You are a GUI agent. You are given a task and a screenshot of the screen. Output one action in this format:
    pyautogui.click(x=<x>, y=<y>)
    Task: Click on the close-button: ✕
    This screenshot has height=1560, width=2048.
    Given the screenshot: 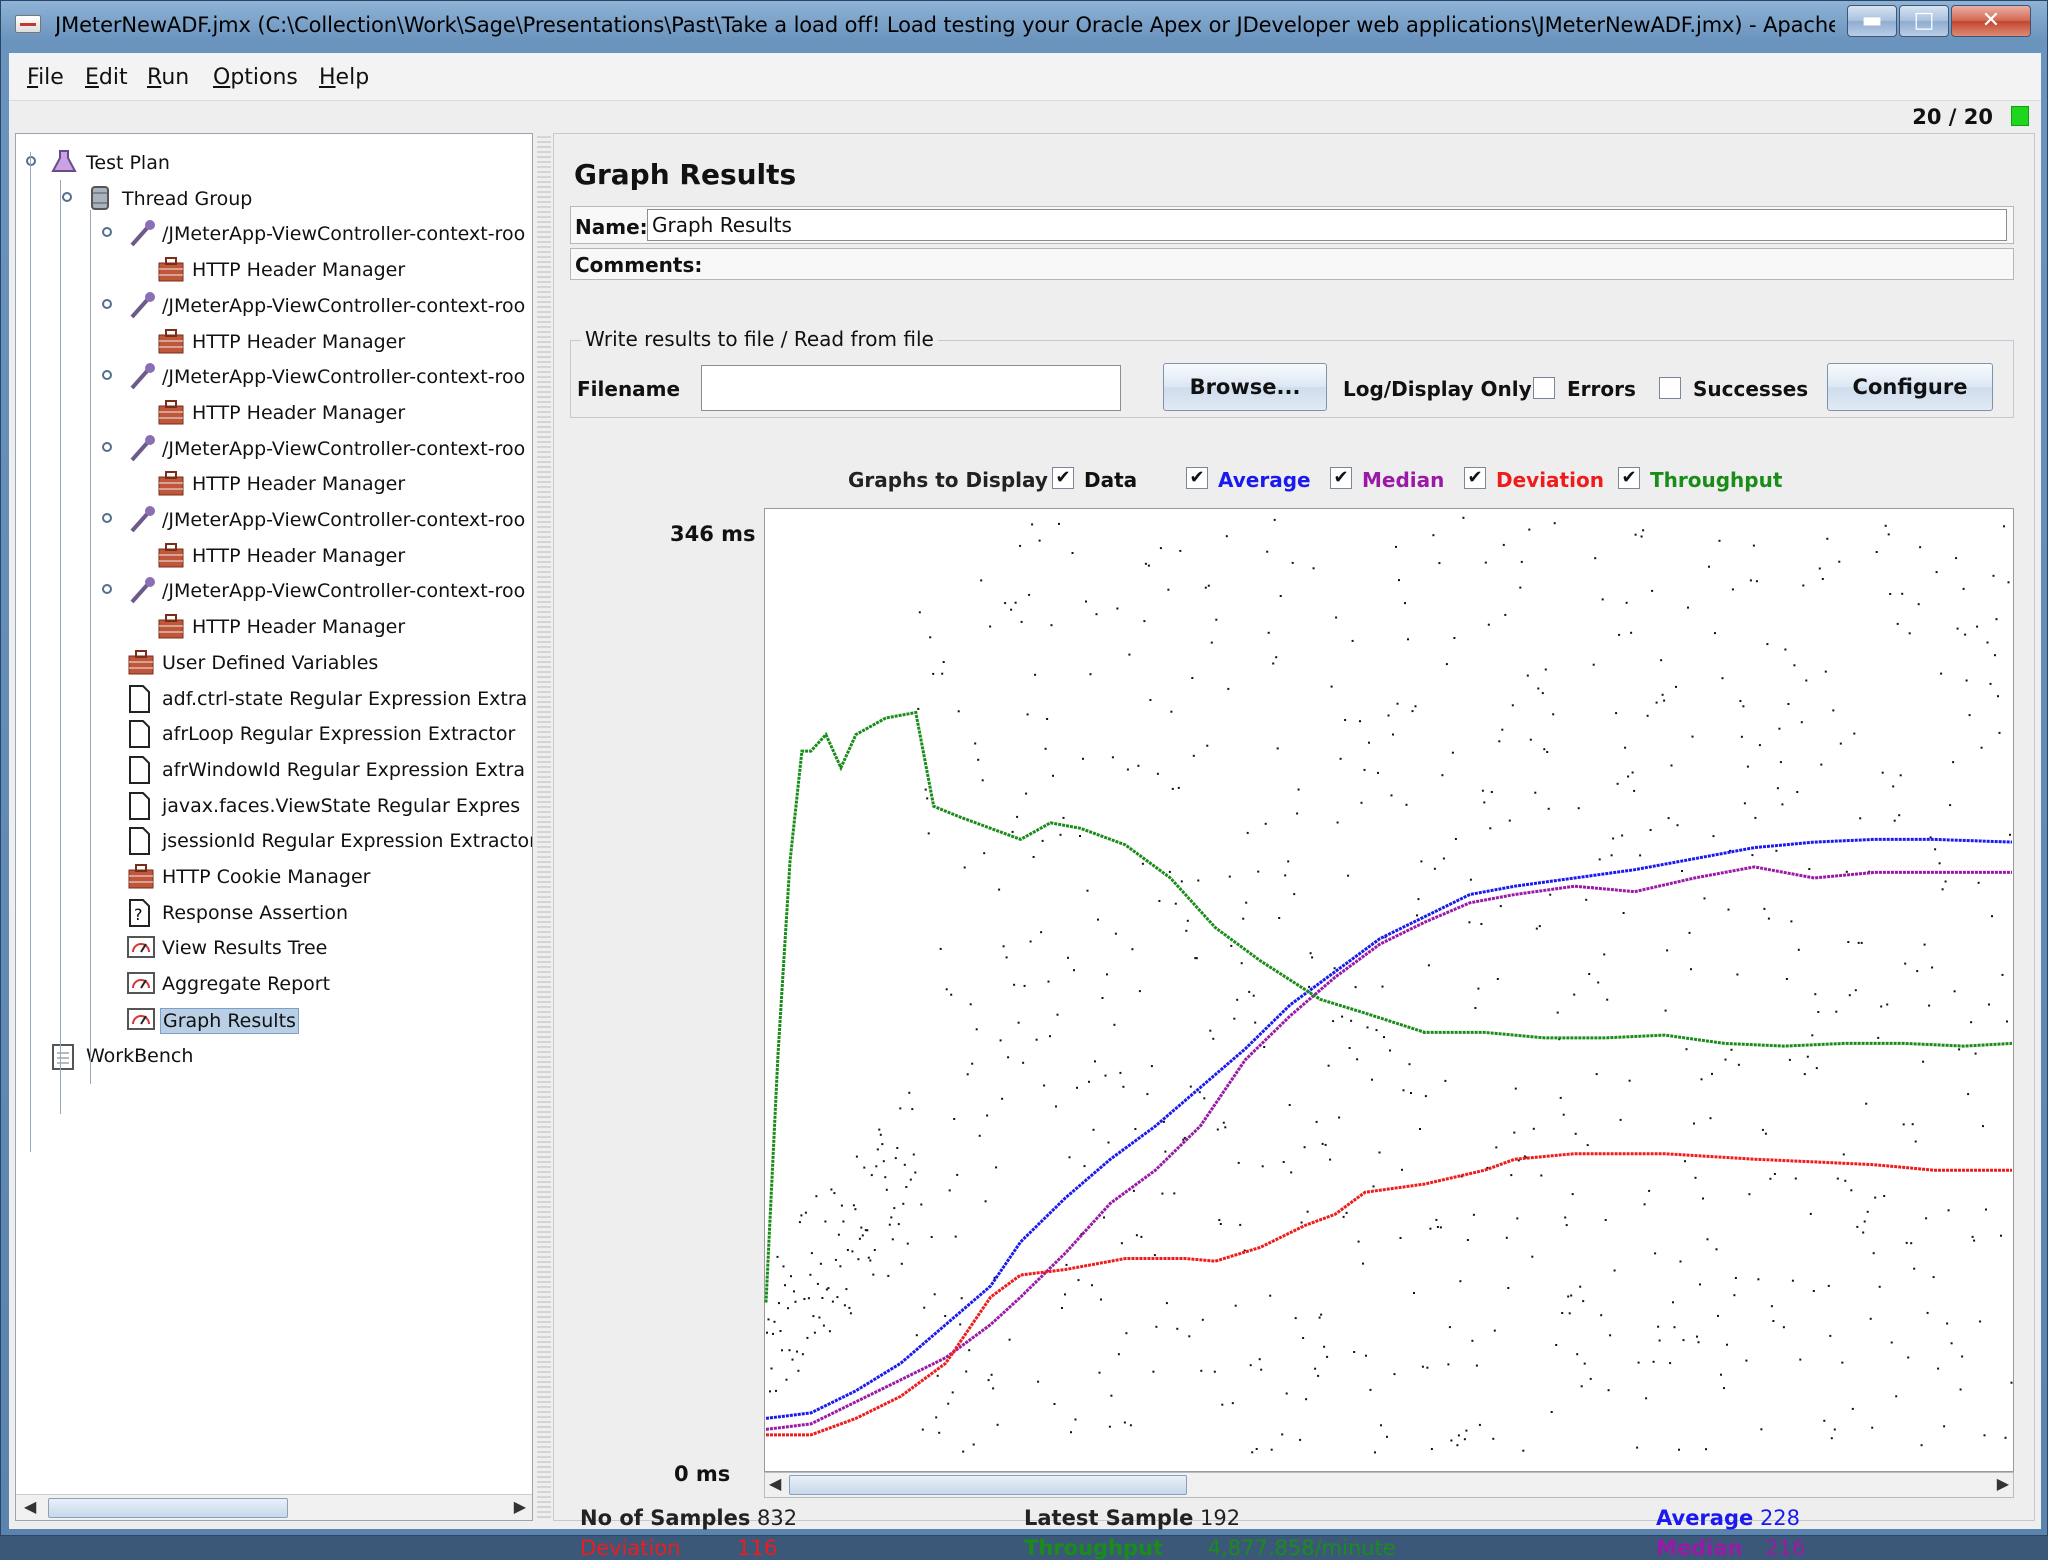 What is the action you would take?
    pyautogui.click(x=1991, y=21)
    